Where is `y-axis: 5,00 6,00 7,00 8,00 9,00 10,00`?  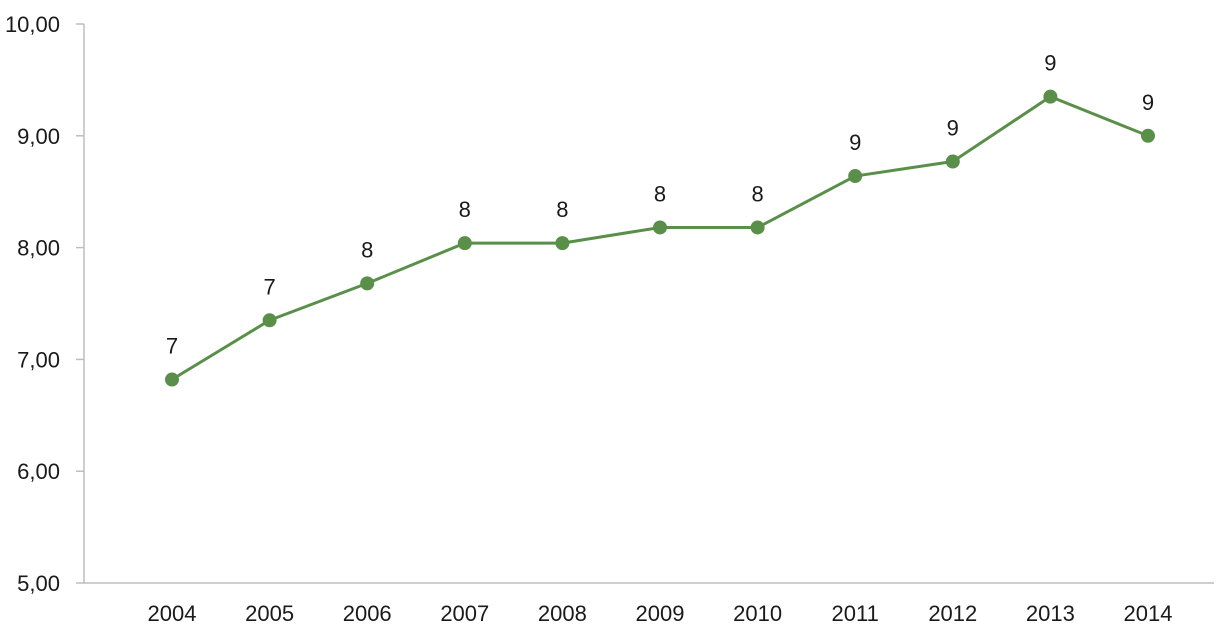
y-axis: 5,00 6,00 7,00 8,00 9,00 10,00 is located at coordinates (45, 304).